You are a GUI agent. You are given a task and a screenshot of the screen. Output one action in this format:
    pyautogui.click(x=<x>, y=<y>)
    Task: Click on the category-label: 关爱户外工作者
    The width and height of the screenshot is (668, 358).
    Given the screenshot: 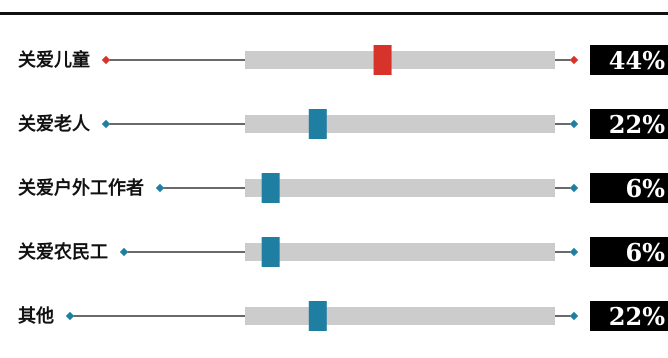 What is the action you would take?
    pyautogui.click(x=81, y=188)
    